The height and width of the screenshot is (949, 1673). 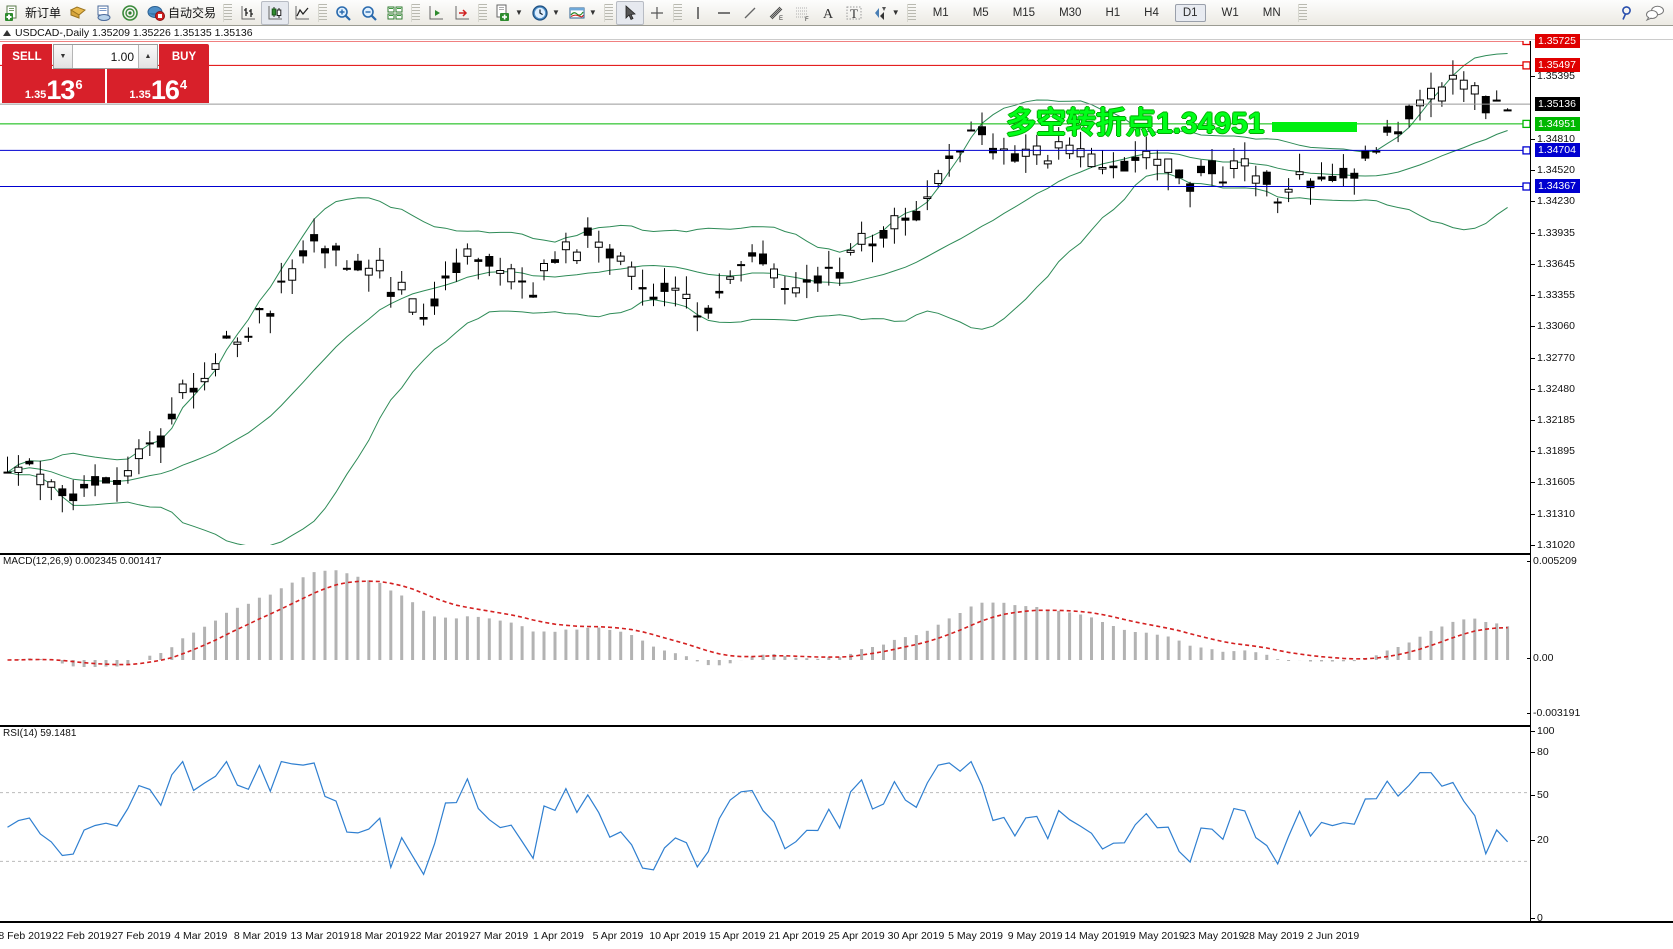 I want to click on new-order-button: 新订单, so click(x=32, y=13).